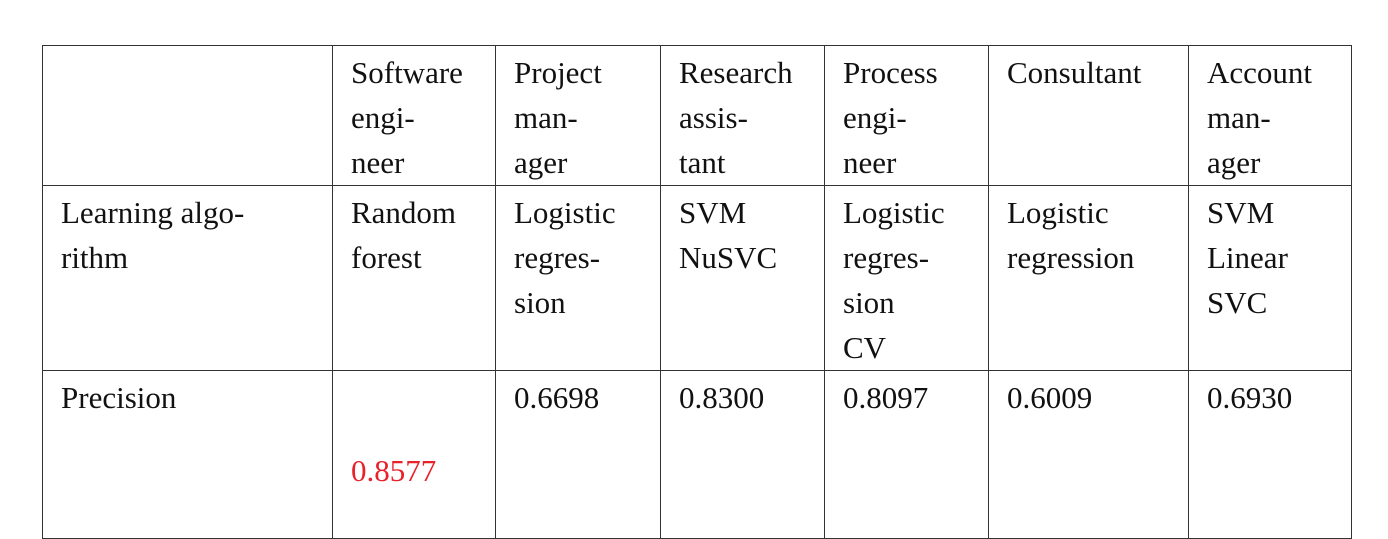 The width and height of the screenshot is (1388, 539). I want to click on highlighted-value: 0.8577, so click(394, 470).